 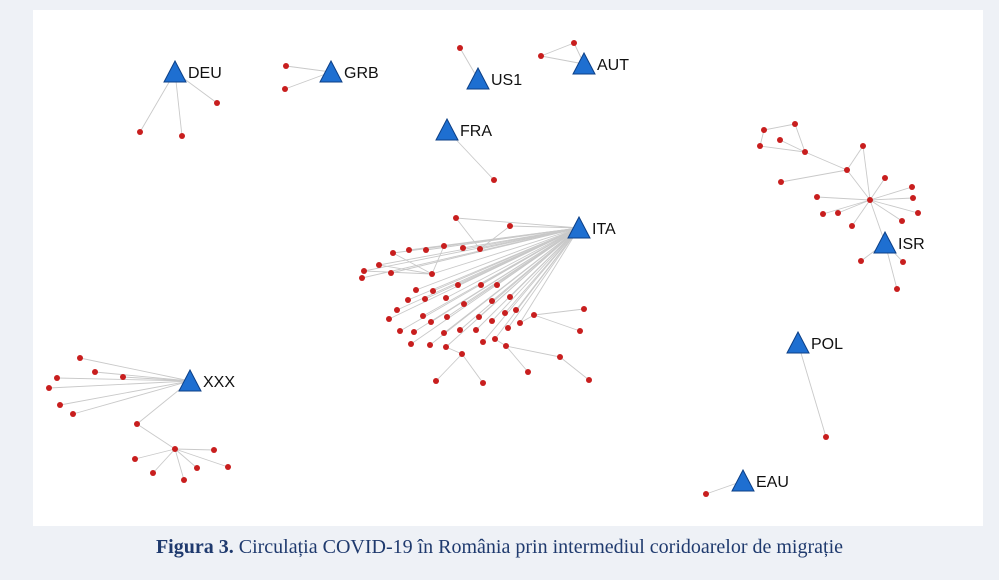 I want to click on hub-label: FRA, so click(x=476, y=131).